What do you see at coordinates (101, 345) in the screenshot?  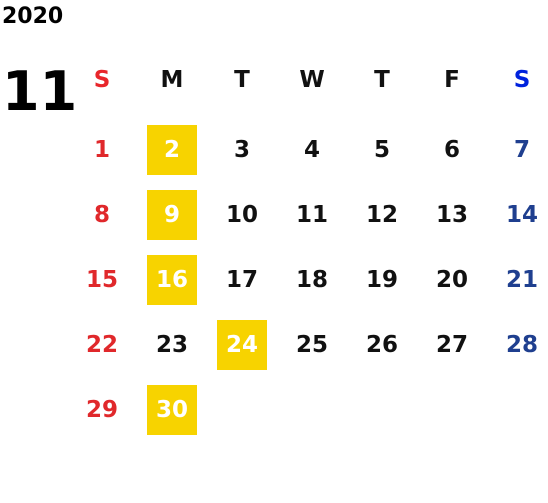 I see `date-cell: 22` at bounding box center [101, 345].